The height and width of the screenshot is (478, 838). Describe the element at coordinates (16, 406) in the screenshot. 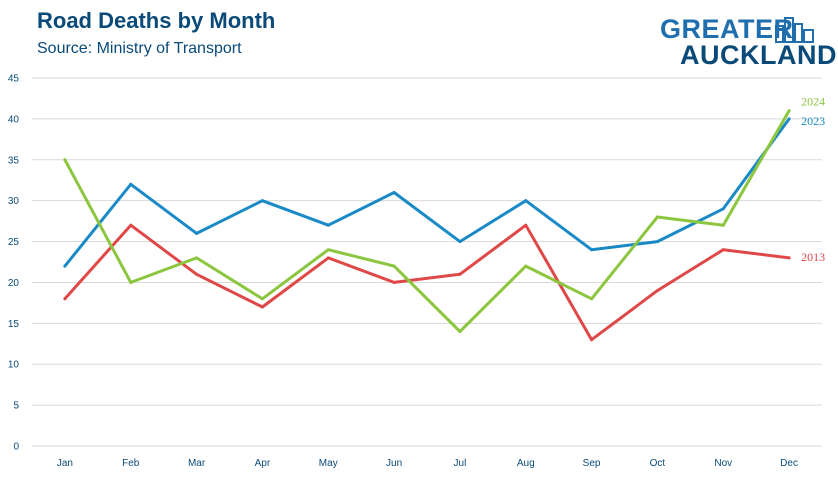

I see `y-tick-label: 5` at that location.